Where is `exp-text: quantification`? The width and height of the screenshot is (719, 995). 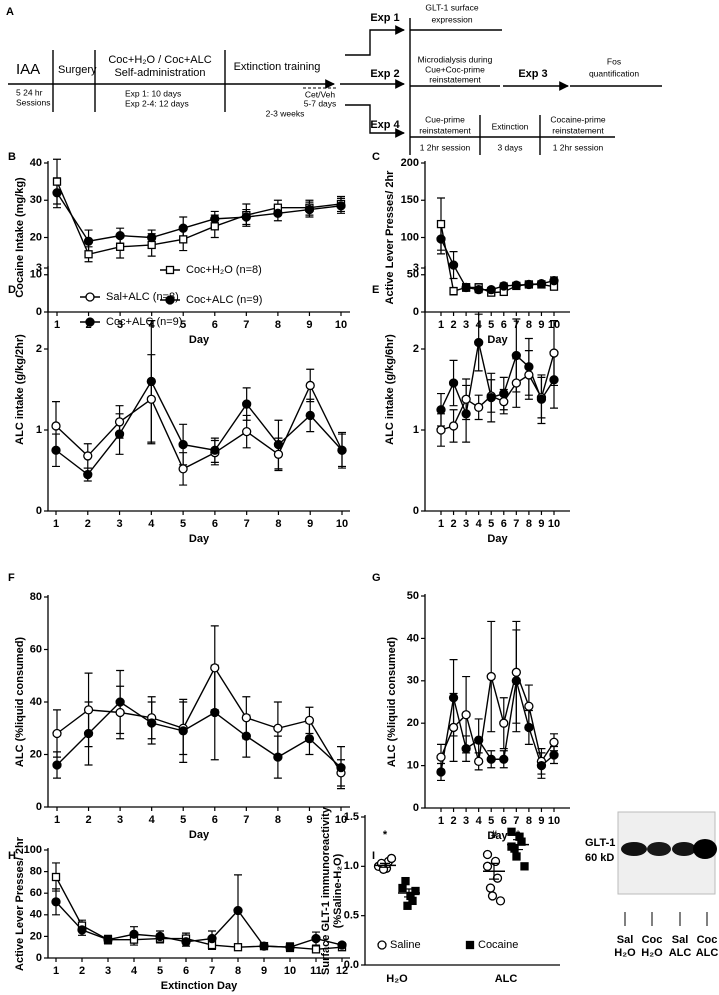
exp-text: quantification is located at coordinates (614, 73).